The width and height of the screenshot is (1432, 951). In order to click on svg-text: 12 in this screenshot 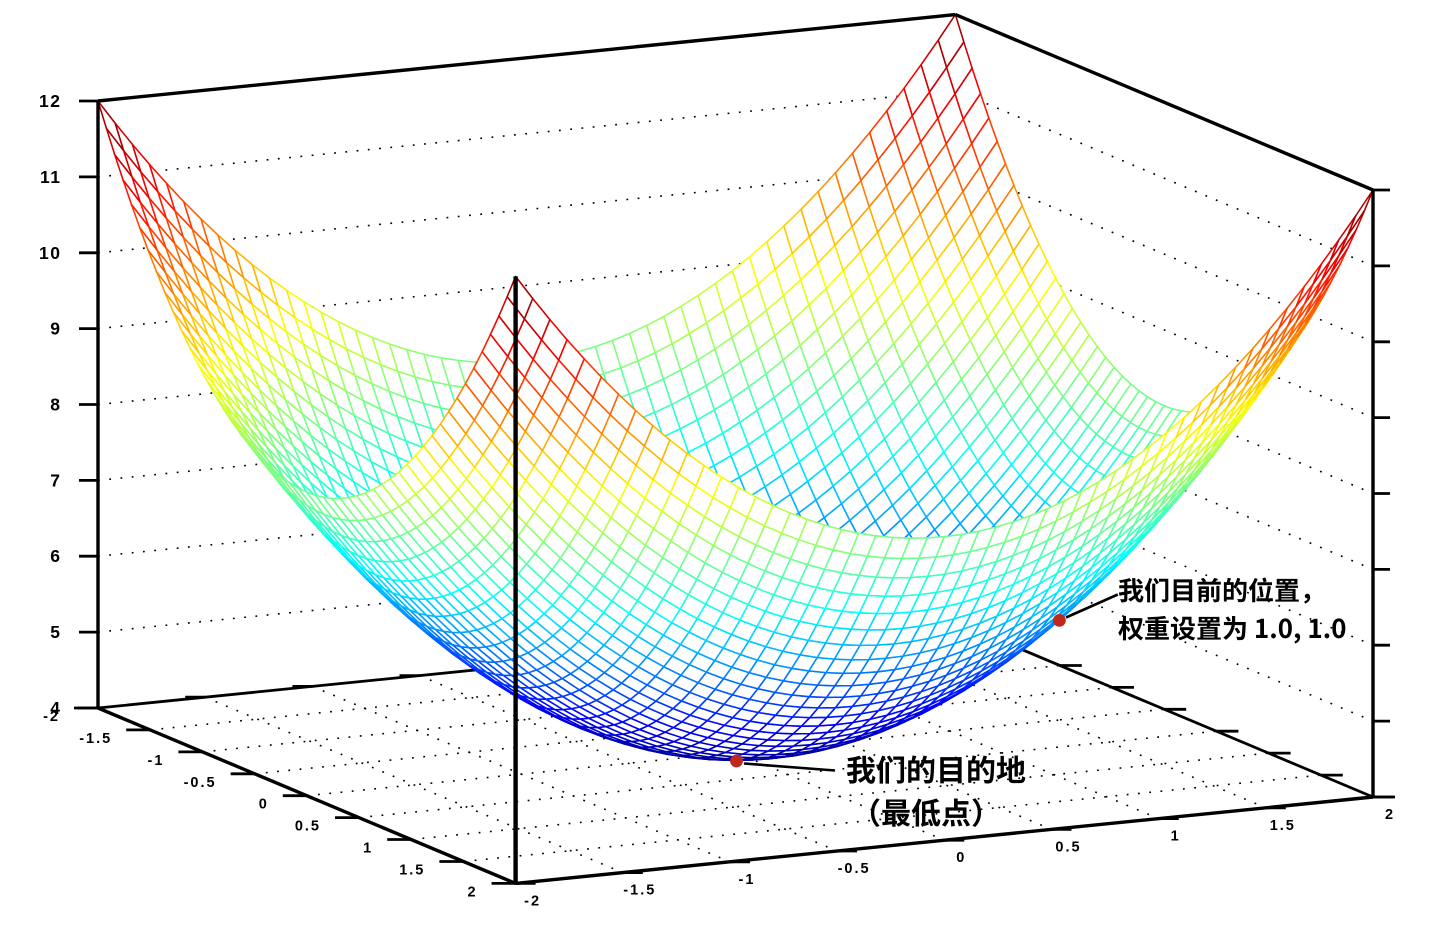, I will do `click(50, 101)`.